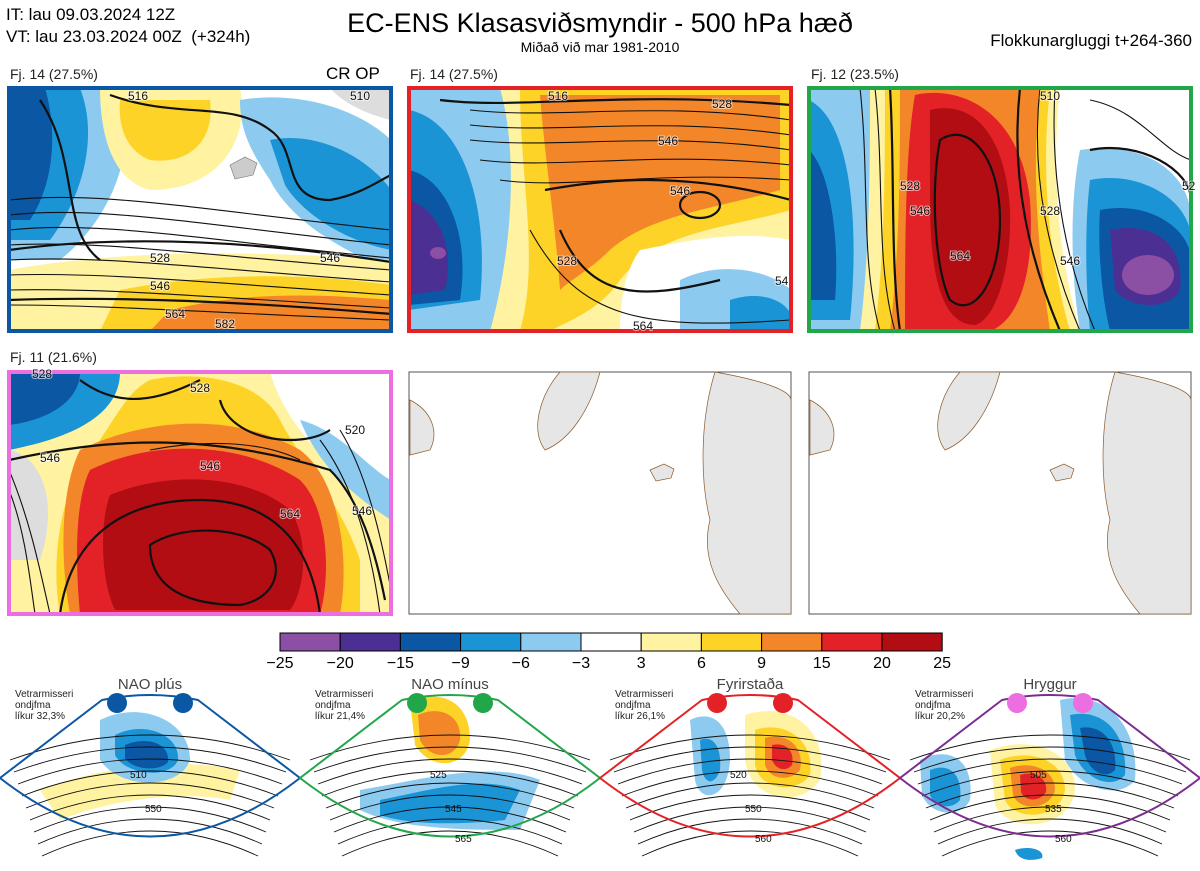 This screenshot has width=1200, height=871. Describe the element at coordinates (750, 684) in the screenshot. I see `regime-title: Fyrirstaða` at that location.